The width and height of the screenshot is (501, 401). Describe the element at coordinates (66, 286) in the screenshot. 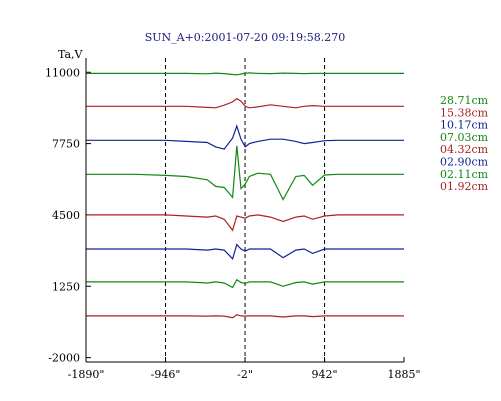

I see `y-tick-label: 1250` at that location.